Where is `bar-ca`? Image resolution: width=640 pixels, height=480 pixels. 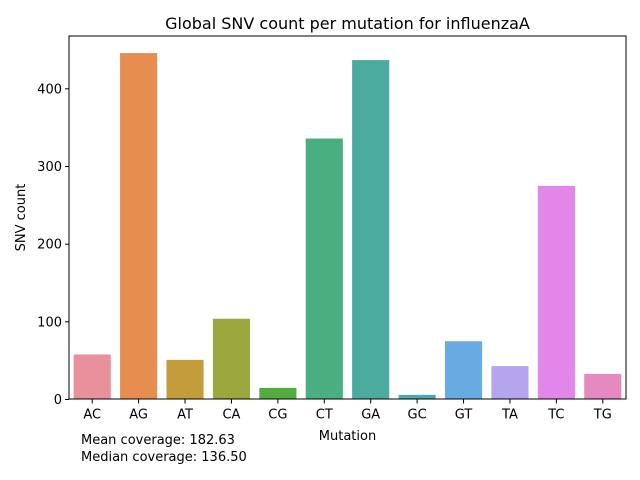 bar-ca is located at coordinates (231, 359).